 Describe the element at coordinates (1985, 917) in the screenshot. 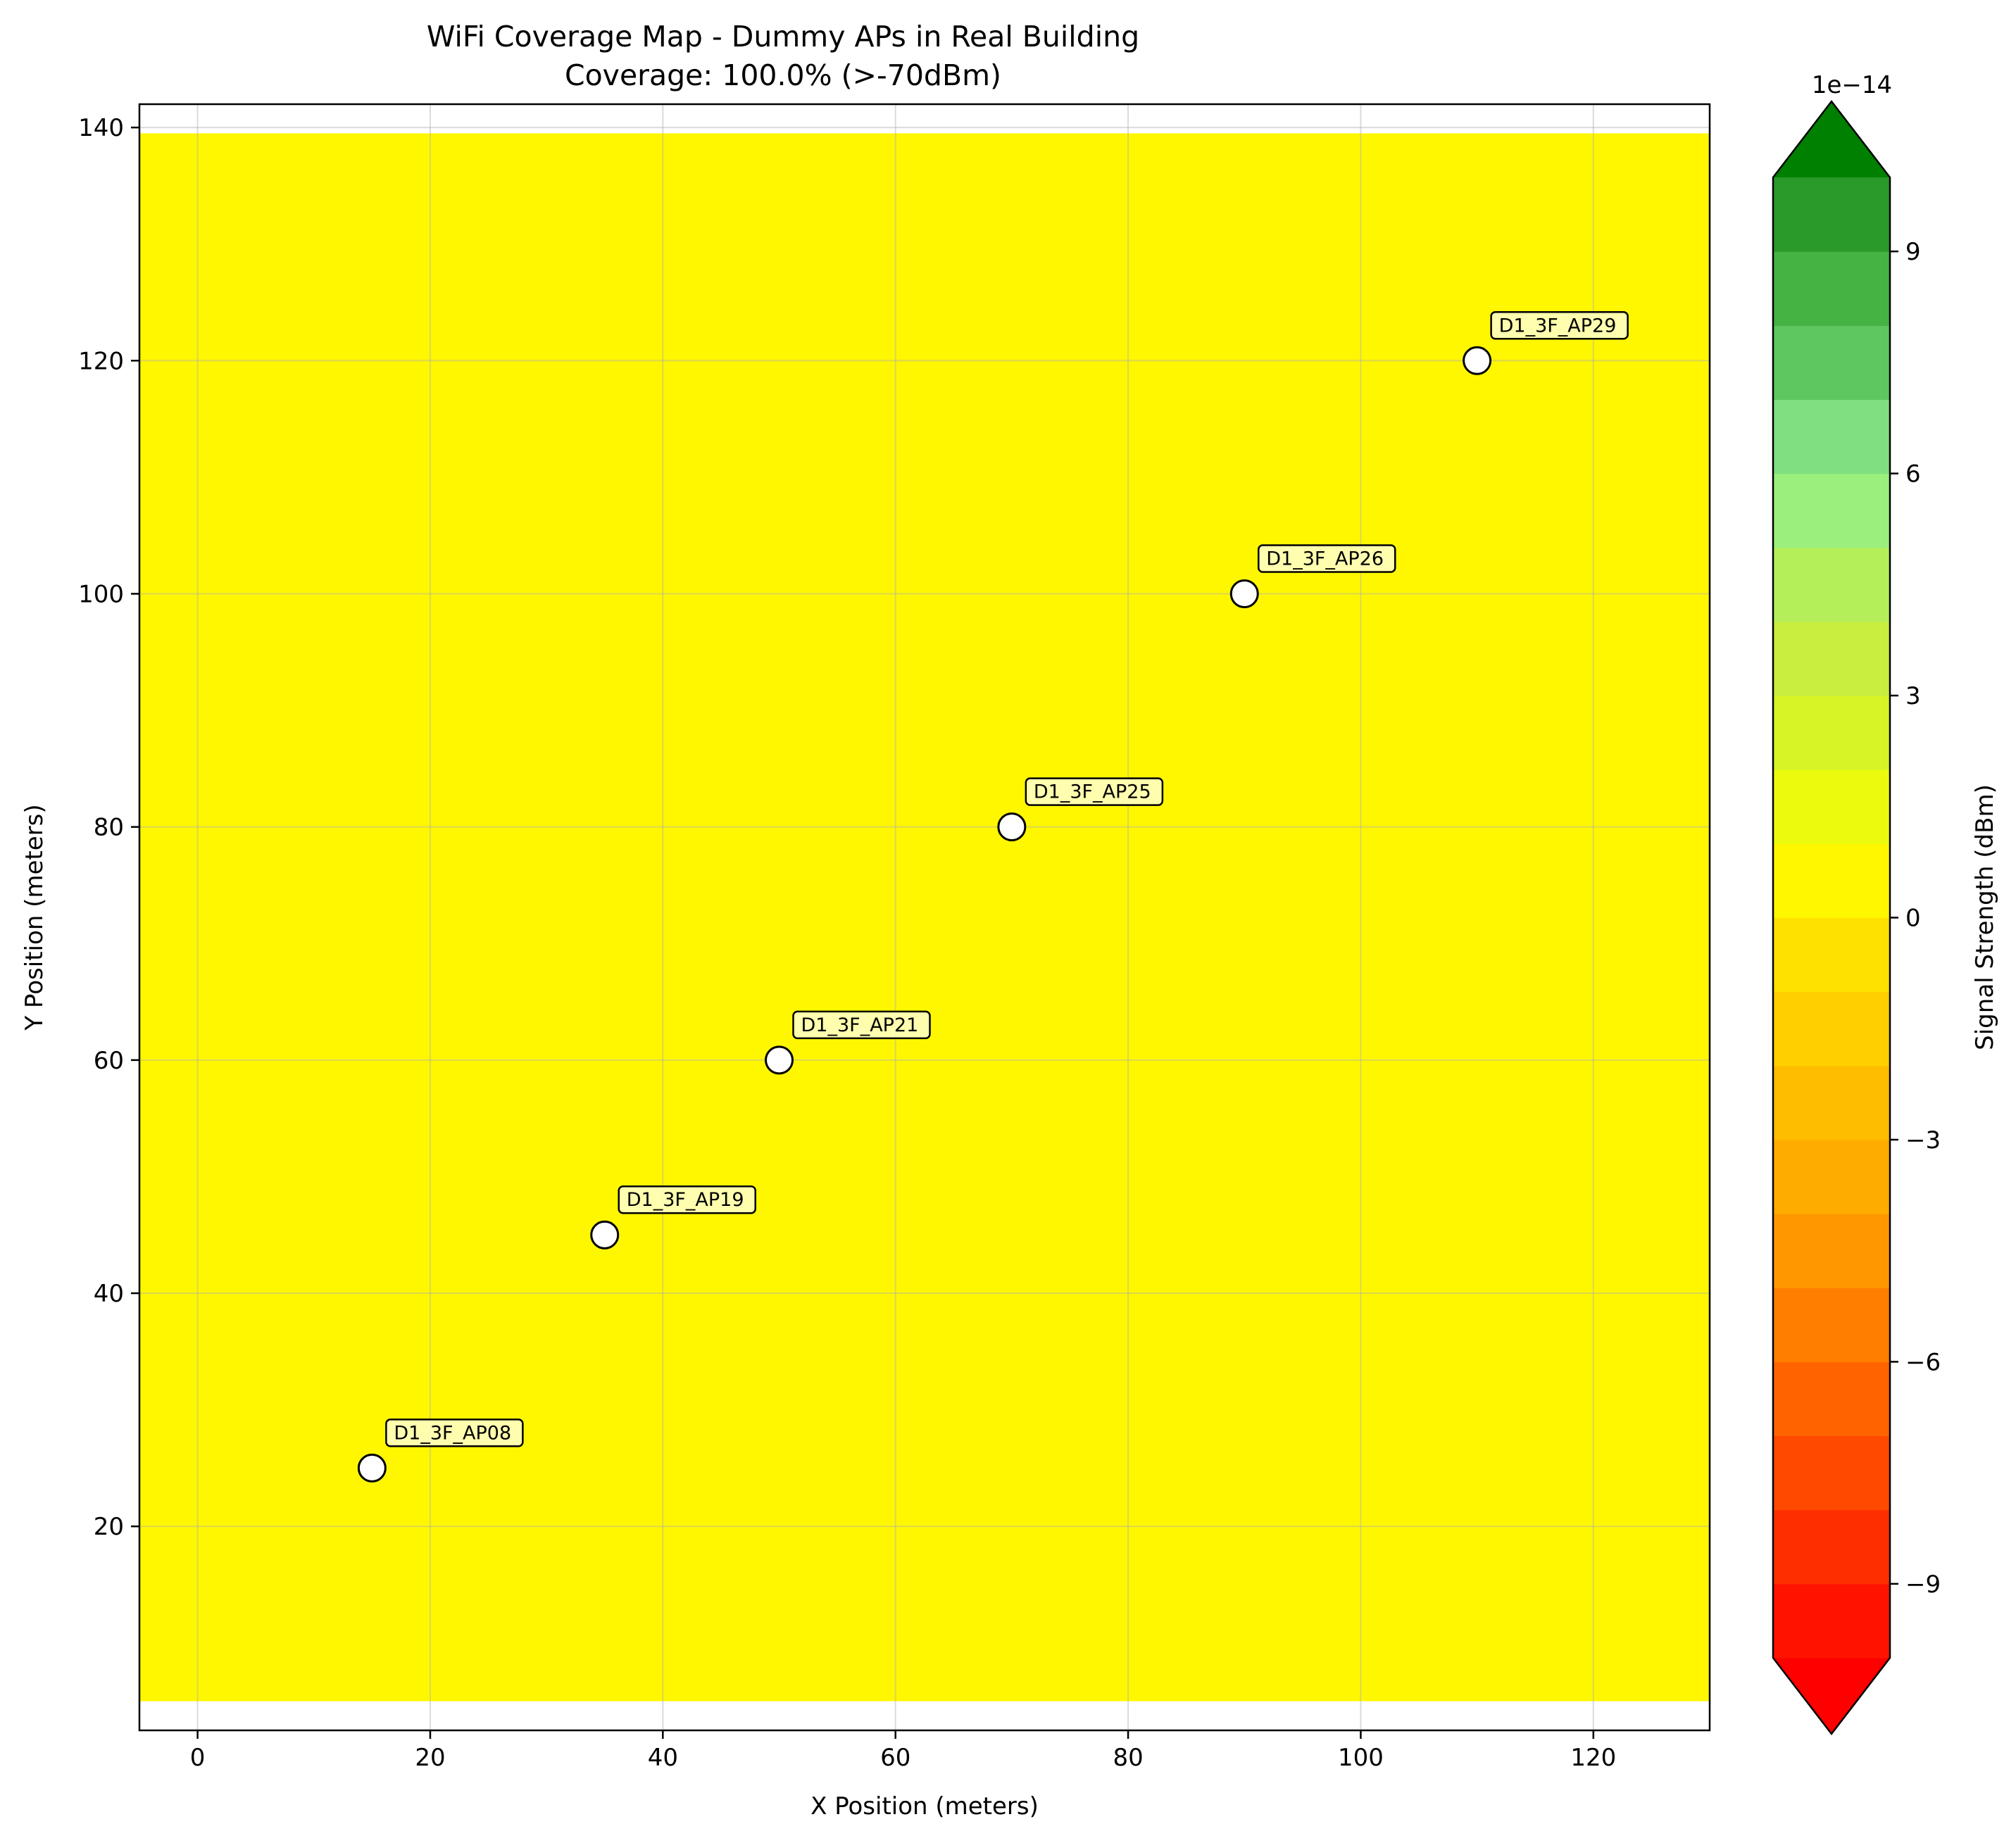

I see `colorbar-label: Signal Strength (dBm)` at that location.